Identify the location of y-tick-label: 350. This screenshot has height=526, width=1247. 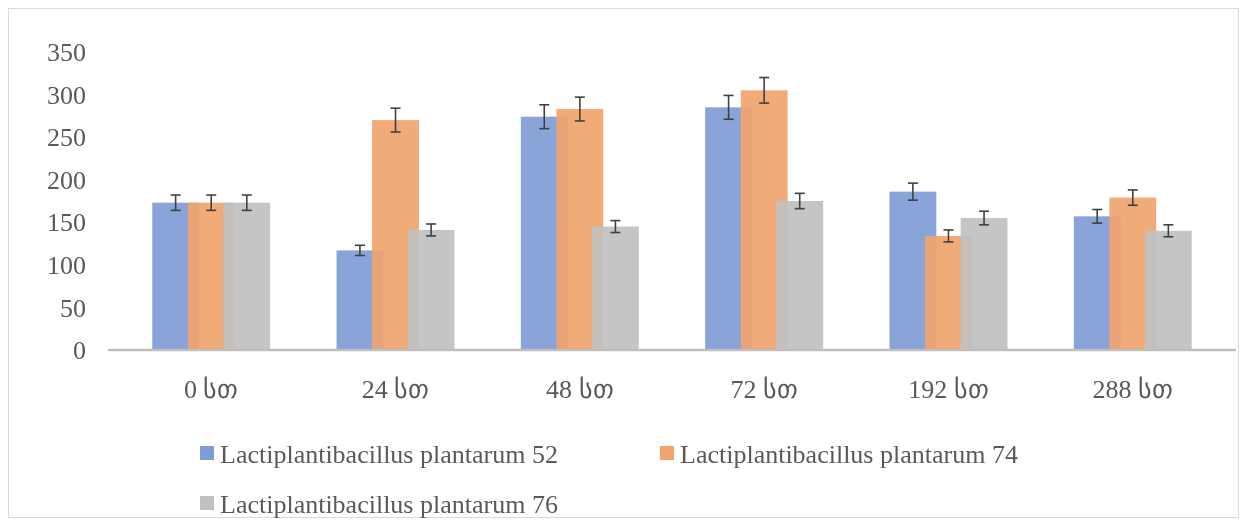
(66, 53).